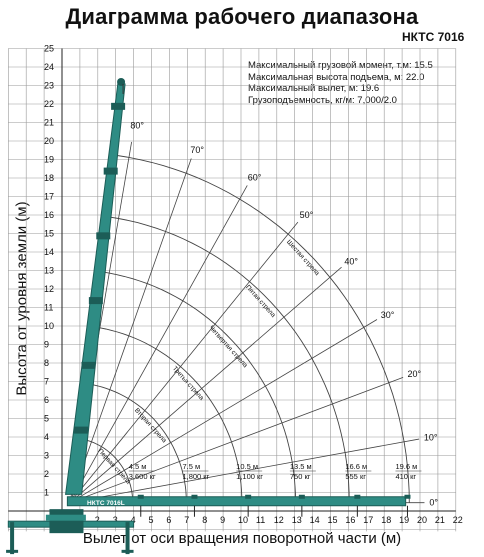 The width and height of the screenshot is (484, 557). I want to click on angle-label: 10°, so click(431, 437).